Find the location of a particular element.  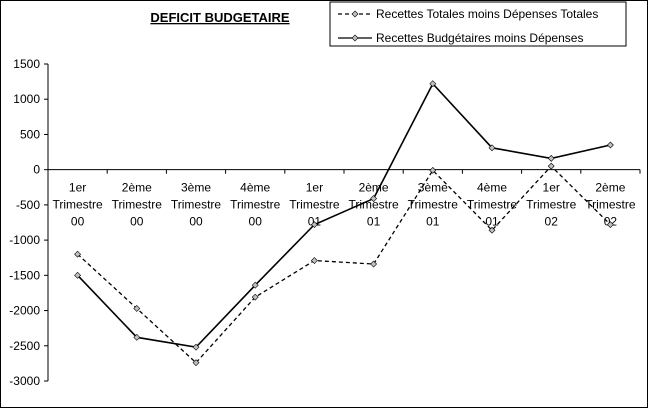

x-tick-label: 1er Trimestre 02 is located at coordinates (551, 205).